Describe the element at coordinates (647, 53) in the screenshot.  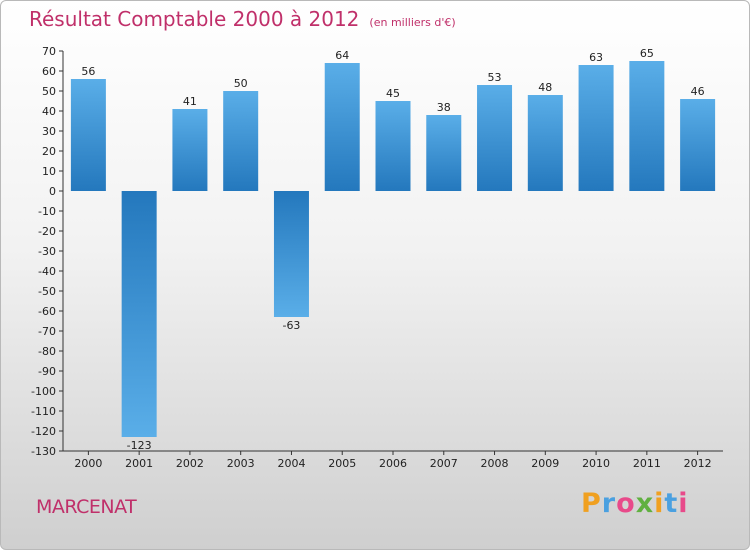
I see `value-label-2011: 65` at that location.